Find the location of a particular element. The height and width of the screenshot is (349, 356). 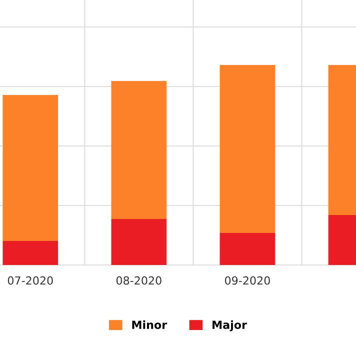

x-tick-label: 09-2020 is located at coordinates (247, 280).